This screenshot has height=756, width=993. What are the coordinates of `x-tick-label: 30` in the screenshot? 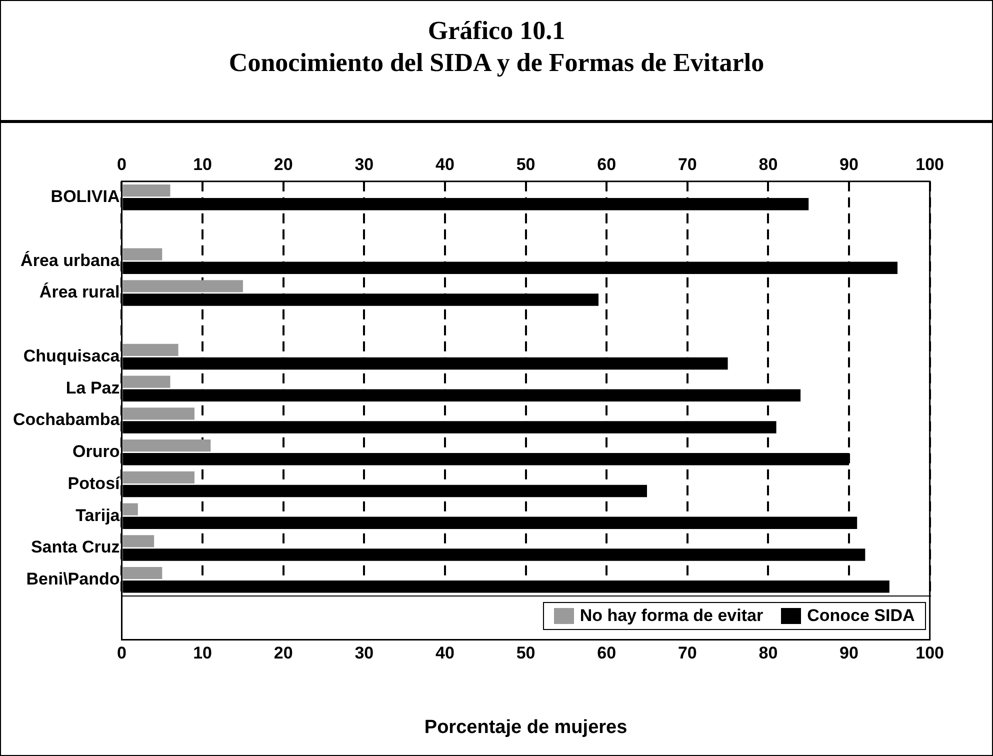 It's located at (364, 164).